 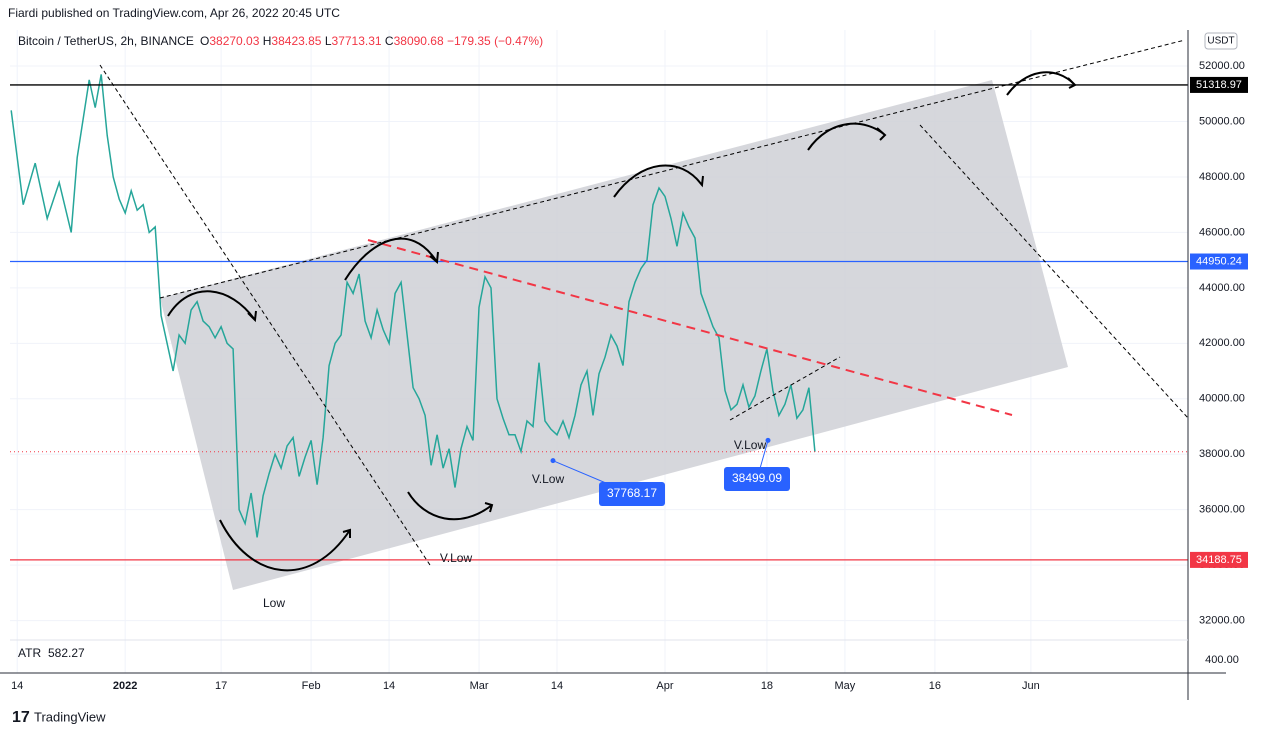 What do you see at coordinates (469, 41) in the screenshot?
I see `legend-item: −179.35` at bounding box center [469, 41].